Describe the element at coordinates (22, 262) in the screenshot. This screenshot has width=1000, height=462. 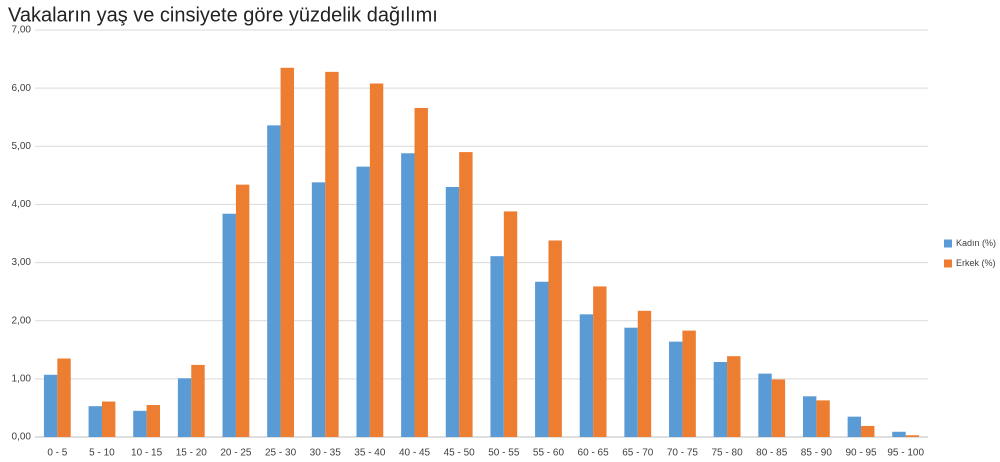
I see `y-tick-label: 3,00` at that location.